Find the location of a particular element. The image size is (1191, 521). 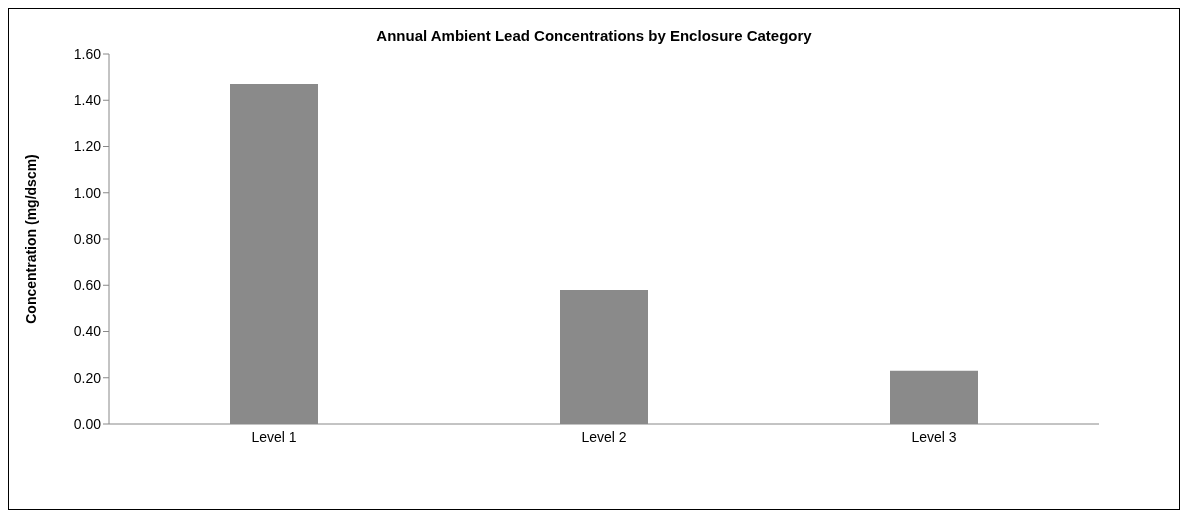

chart-title: Annual Ambient Lead Concentrations by Enclosure Category is located at coordinates (594, 35).